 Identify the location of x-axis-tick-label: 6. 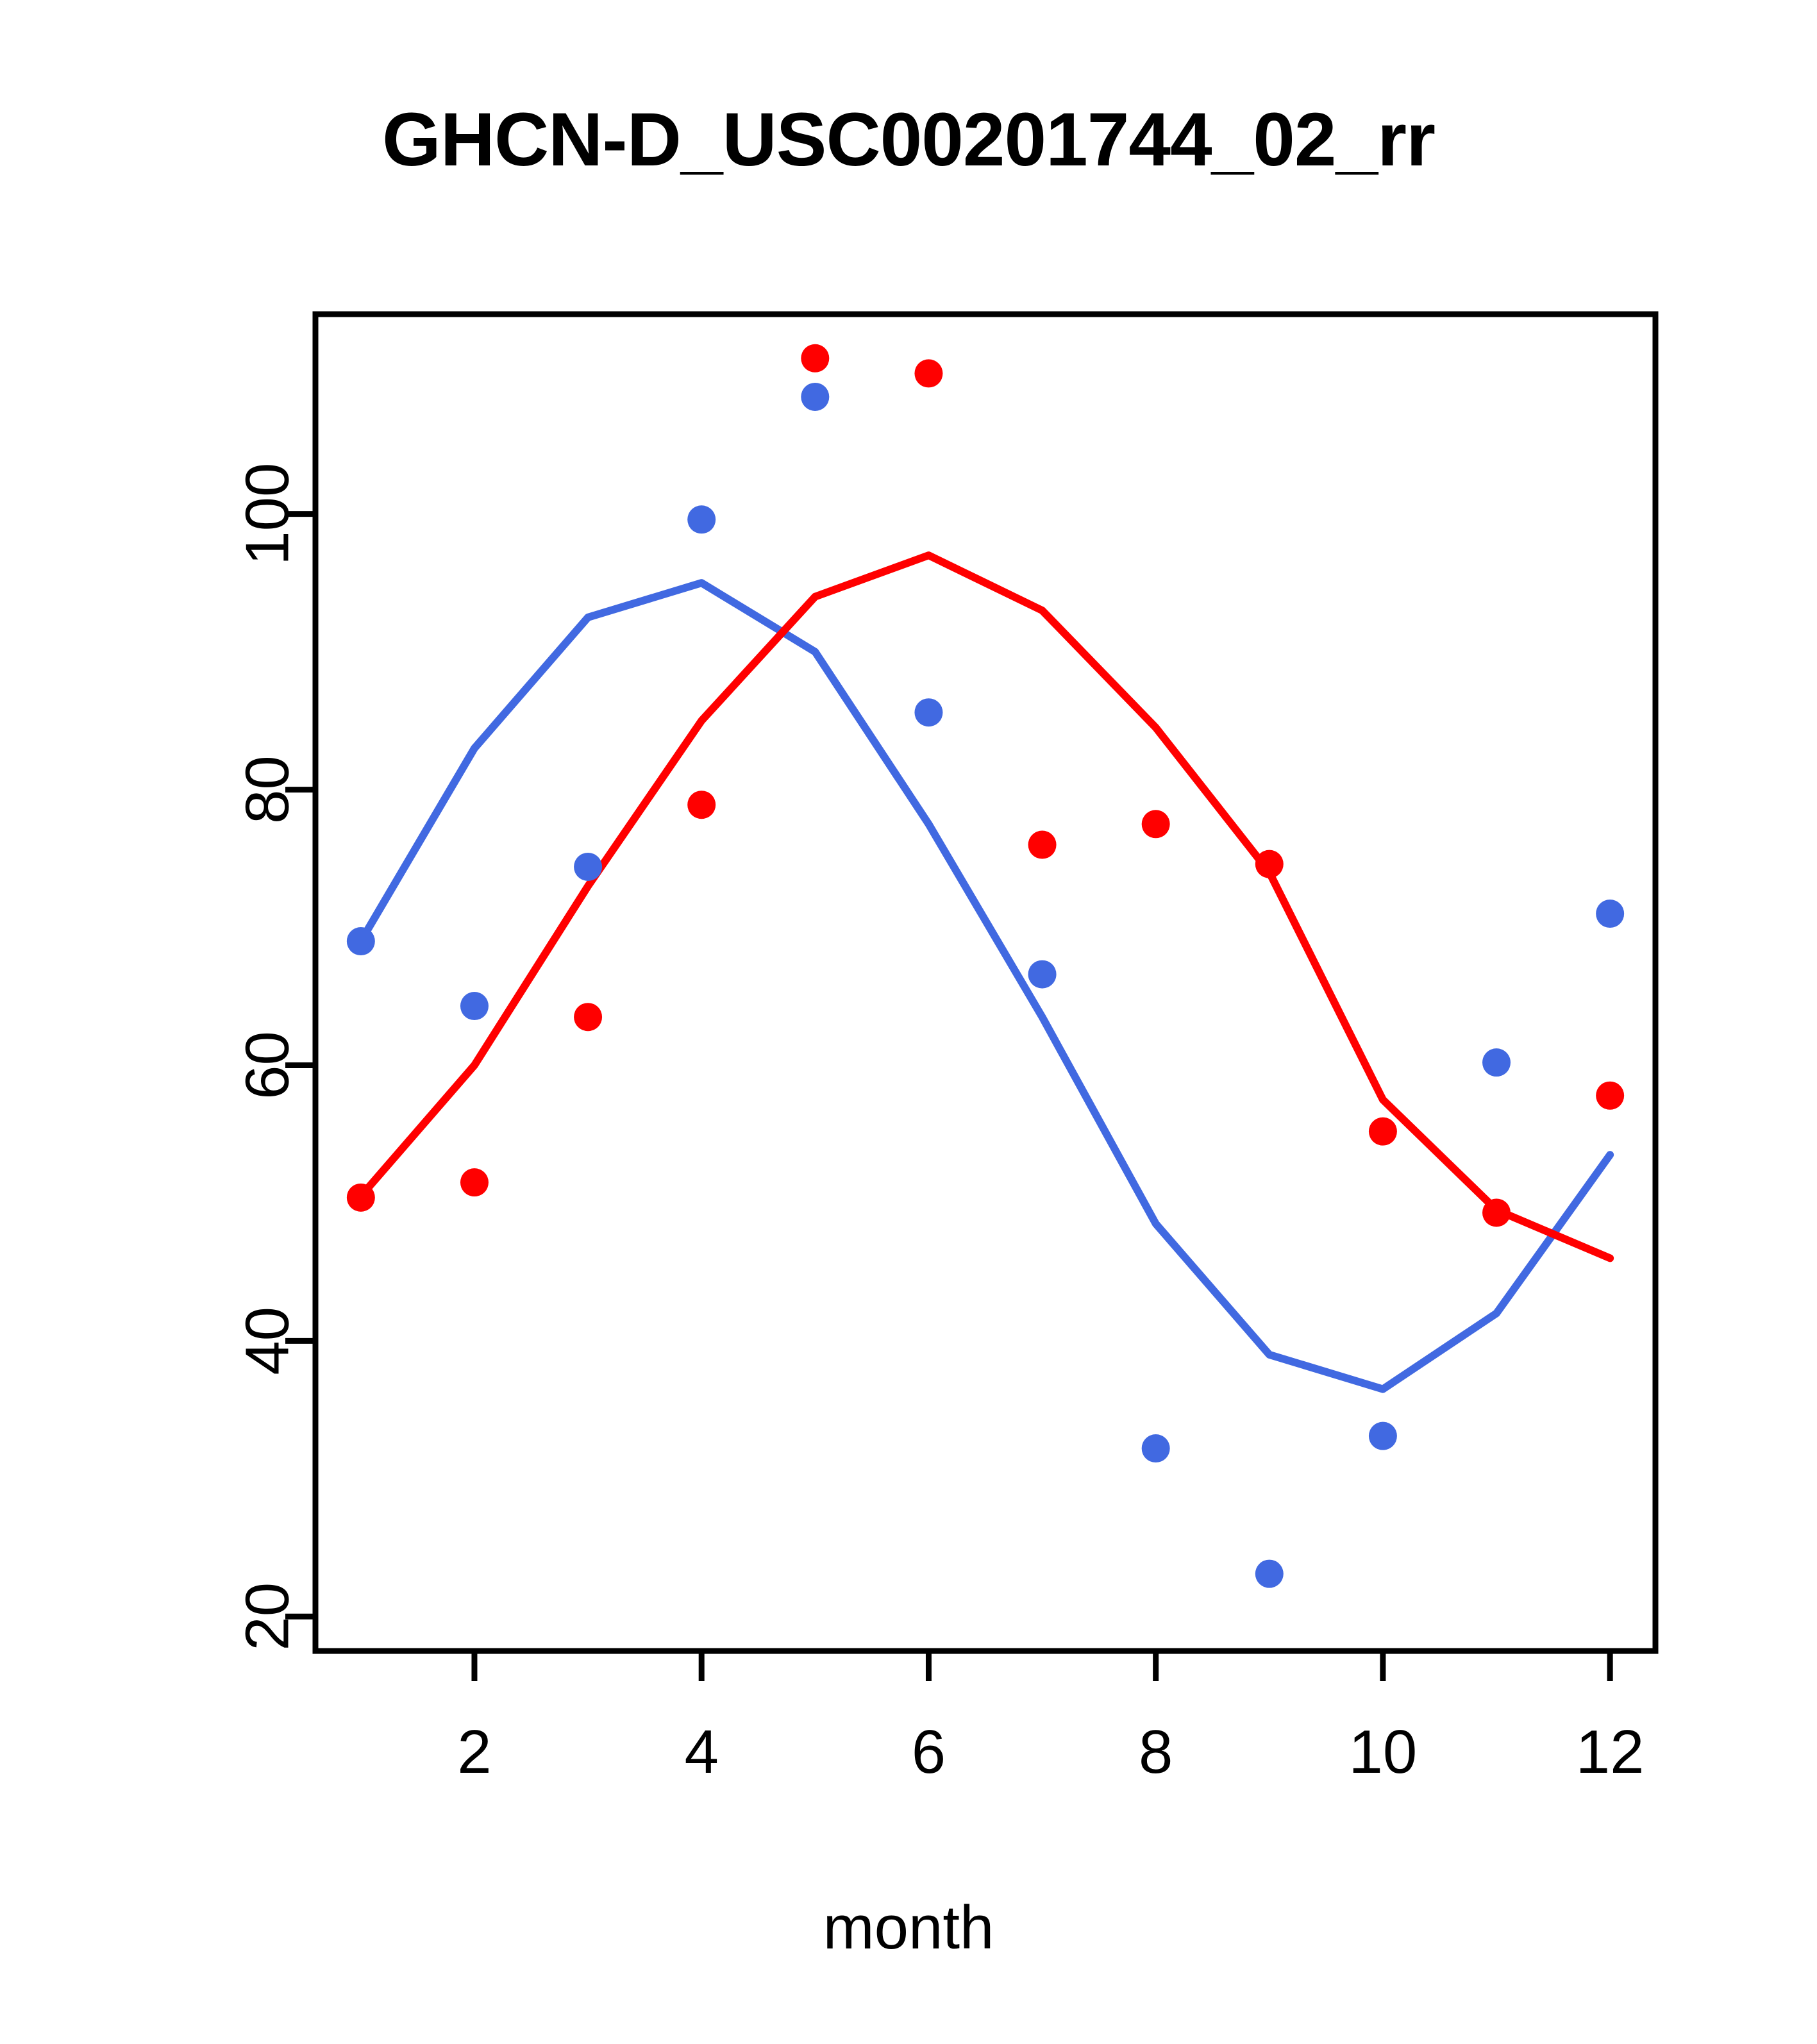
(929, 1752).